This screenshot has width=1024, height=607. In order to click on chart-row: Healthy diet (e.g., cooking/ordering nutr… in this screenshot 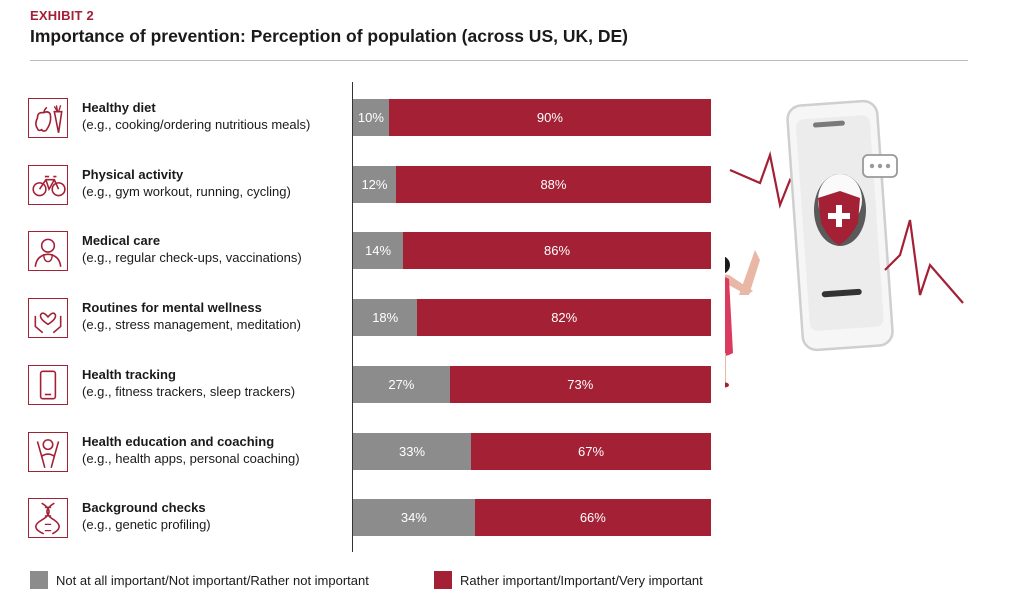, I will do `click(360, 117)`.